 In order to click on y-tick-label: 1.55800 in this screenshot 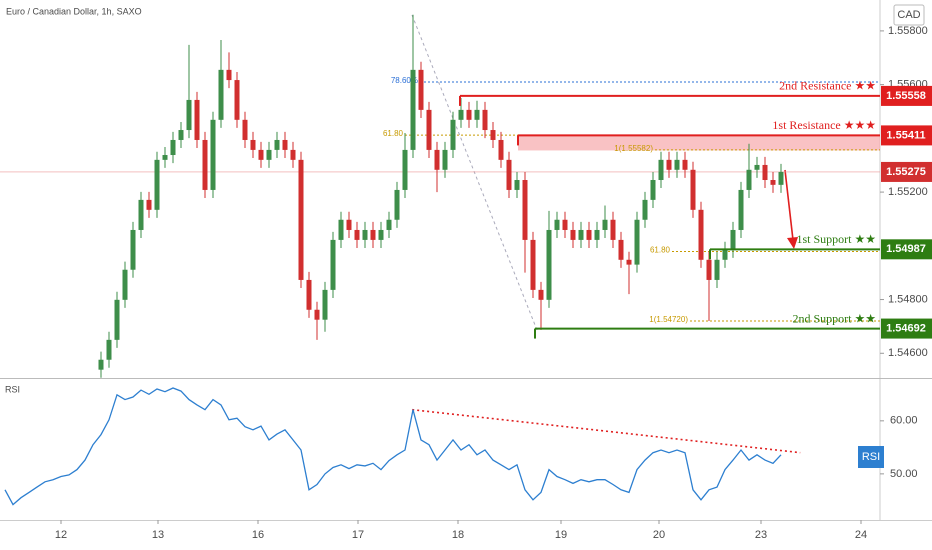, I will do `click(908, 31)`.